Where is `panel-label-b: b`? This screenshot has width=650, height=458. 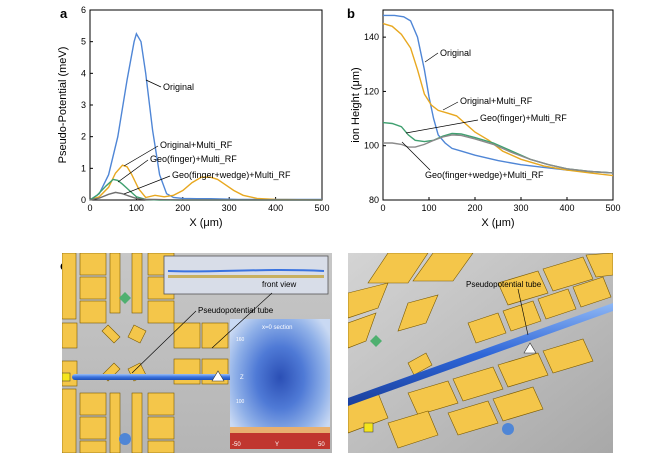 panel-label-b: b is located at coordinates (351, 13).